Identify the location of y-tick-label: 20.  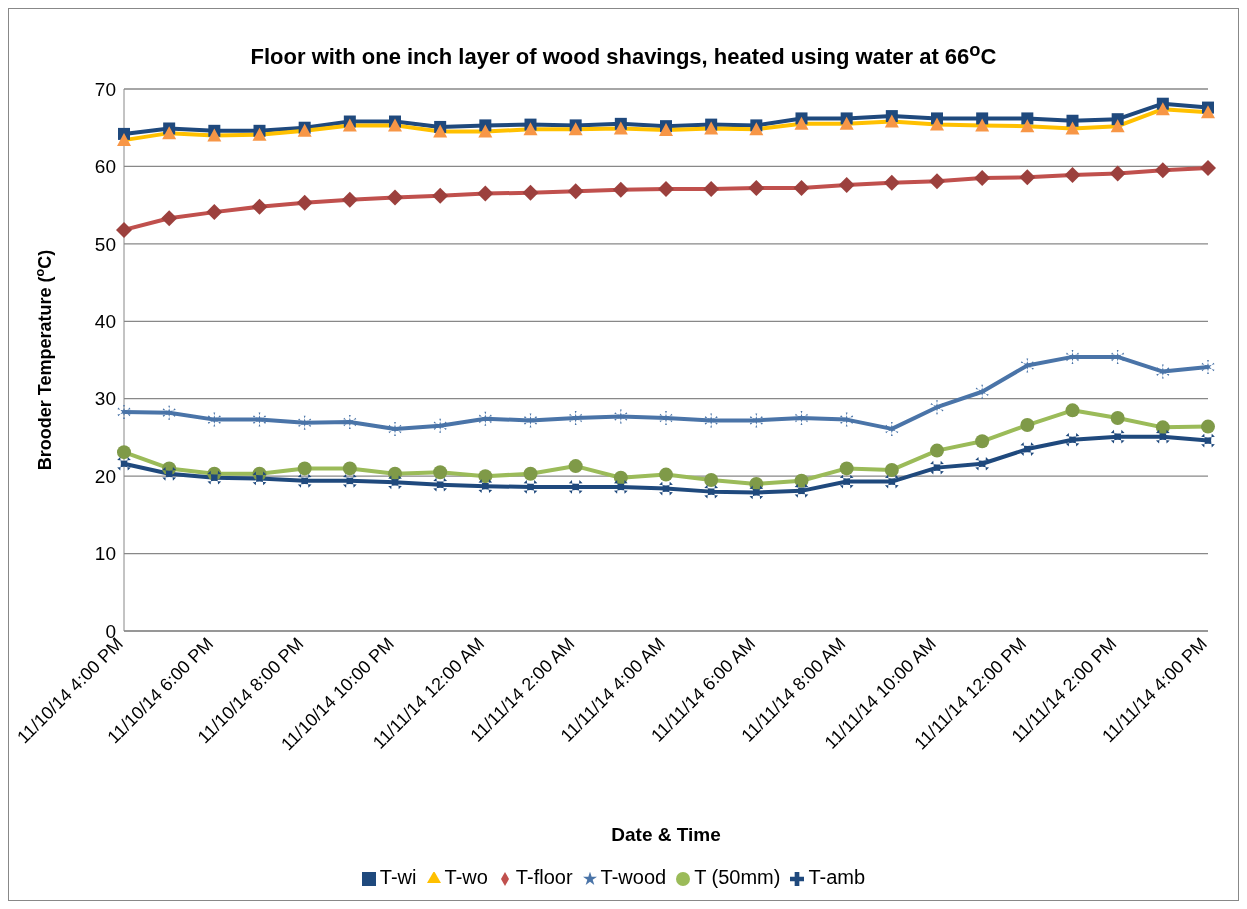
(105, 476).